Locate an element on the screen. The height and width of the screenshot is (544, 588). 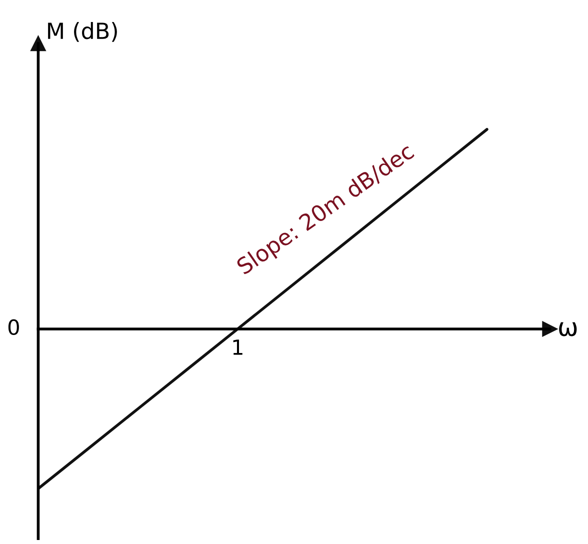
y-axis-title: M (dB) is located at coordinates (82, 32).